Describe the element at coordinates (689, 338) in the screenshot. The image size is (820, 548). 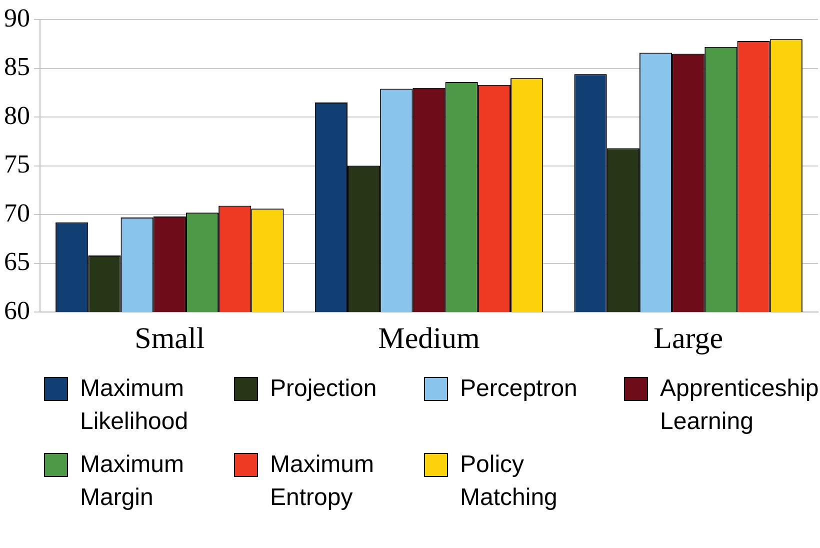
I see `x-tick-label: Large` at that location.